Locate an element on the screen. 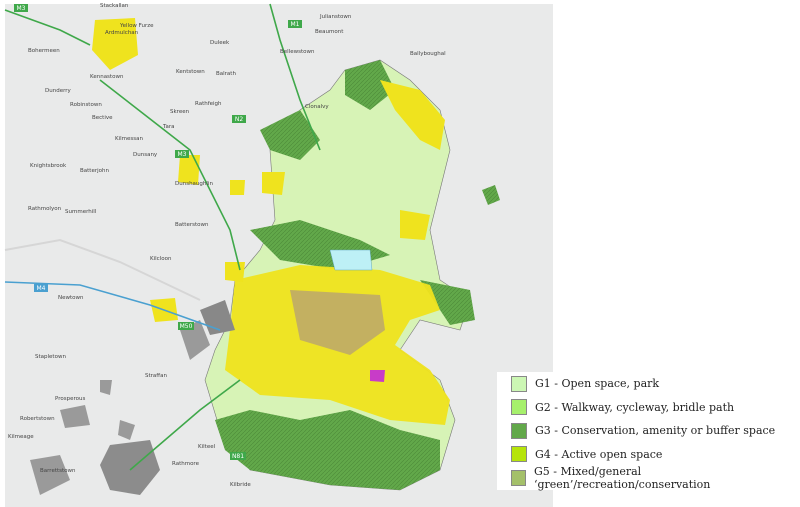  road-label: M4 is located at coordinates (41, 288).